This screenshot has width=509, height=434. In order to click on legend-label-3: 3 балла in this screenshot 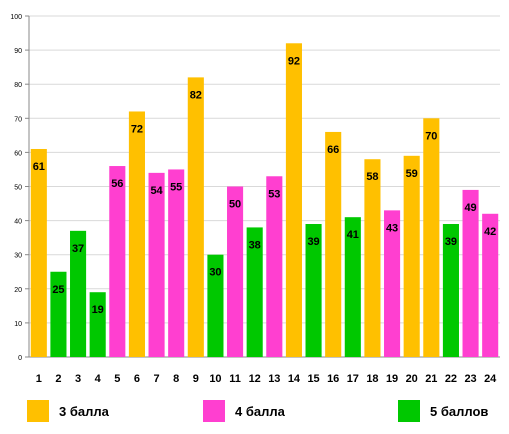, I will do `click(84, 411)`.